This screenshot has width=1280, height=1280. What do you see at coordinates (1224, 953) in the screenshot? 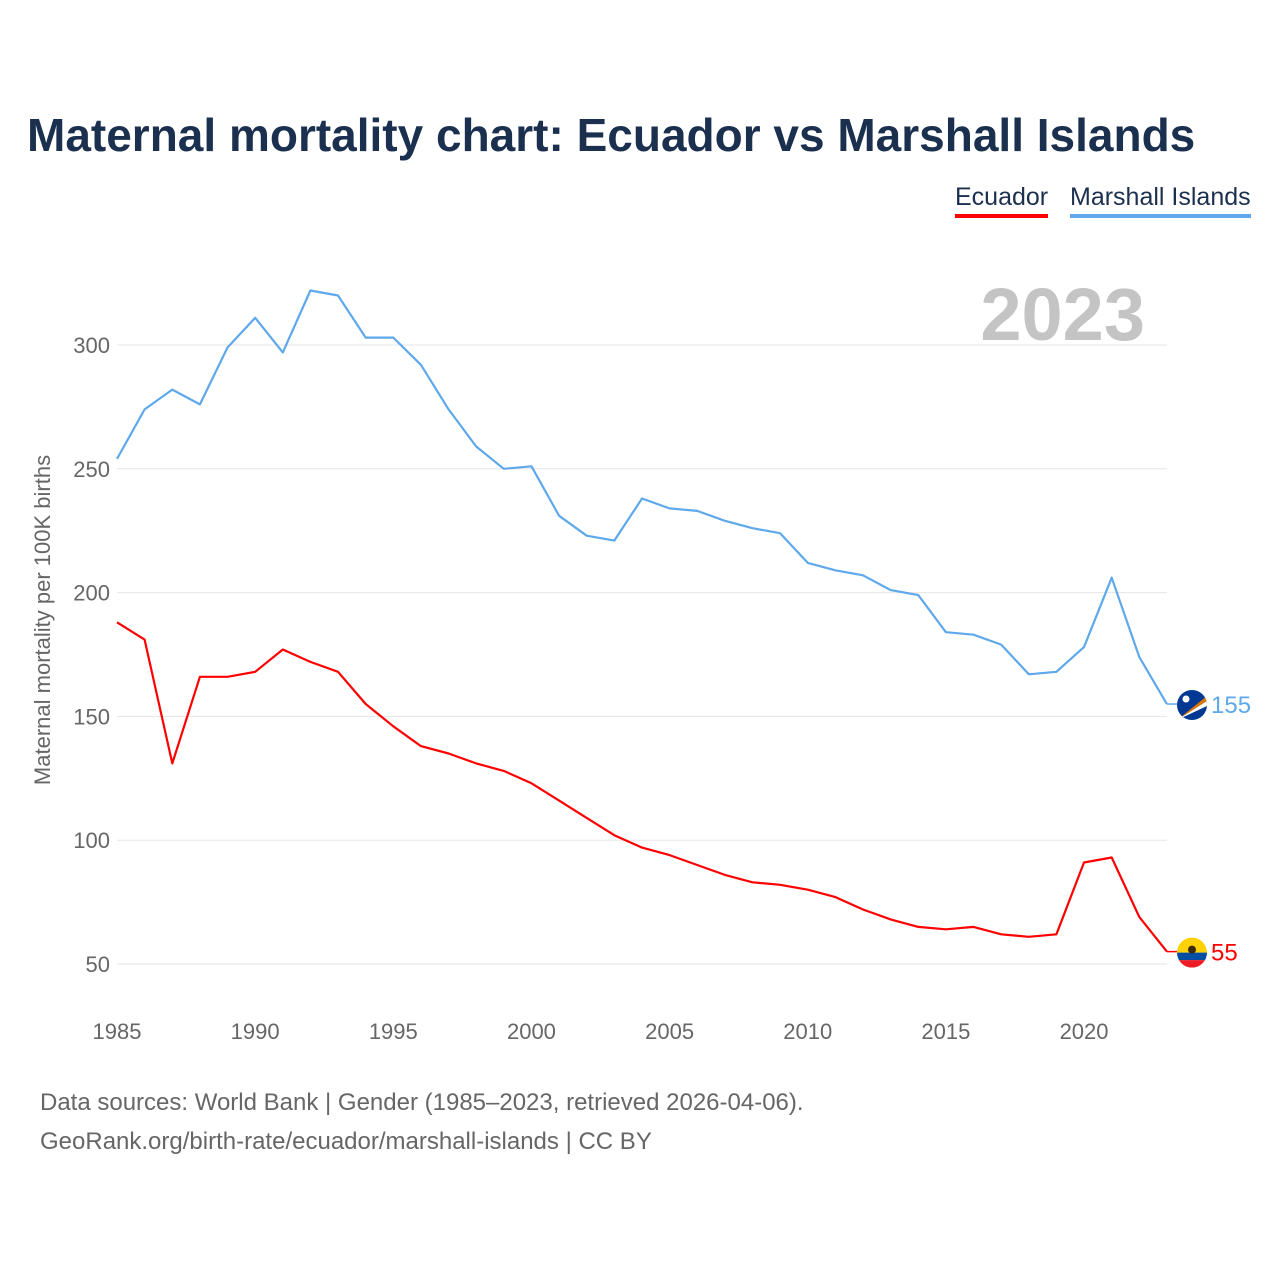
I see `end-value-label: 55` at bounding box center [1224, 953].